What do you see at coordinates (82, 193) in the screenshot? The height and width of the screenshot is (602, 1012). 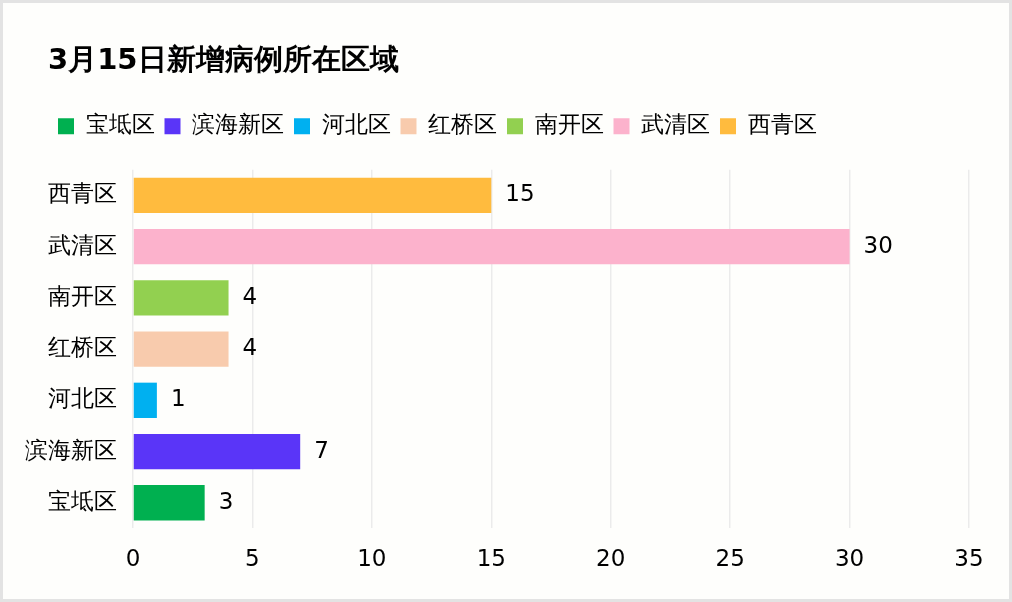 I see `y-tick-label: 西青区` at bounding box center [82, 193].